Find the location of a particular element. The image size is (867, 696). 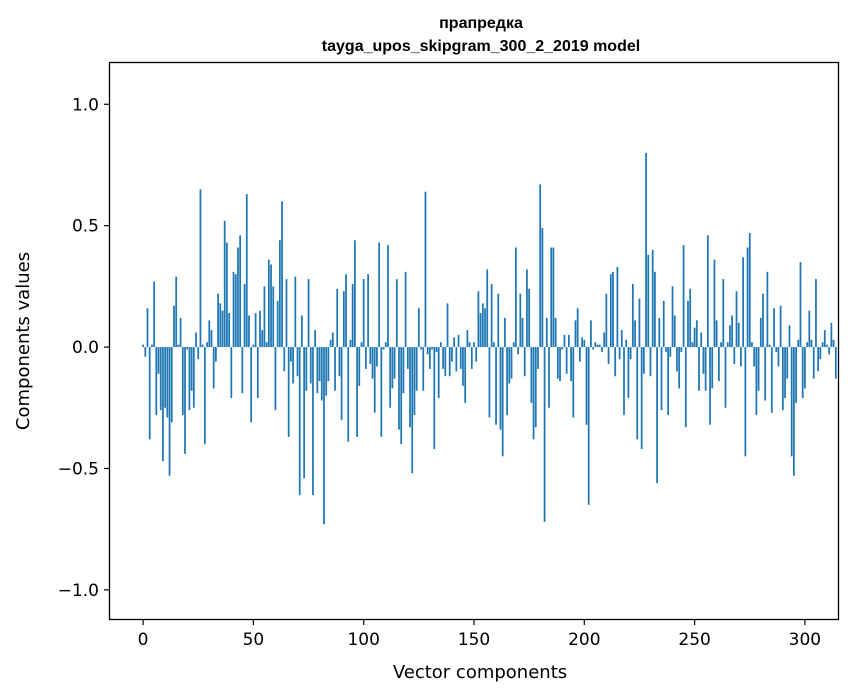

x-tick-label: 150 is located at coordinates (474, 640).